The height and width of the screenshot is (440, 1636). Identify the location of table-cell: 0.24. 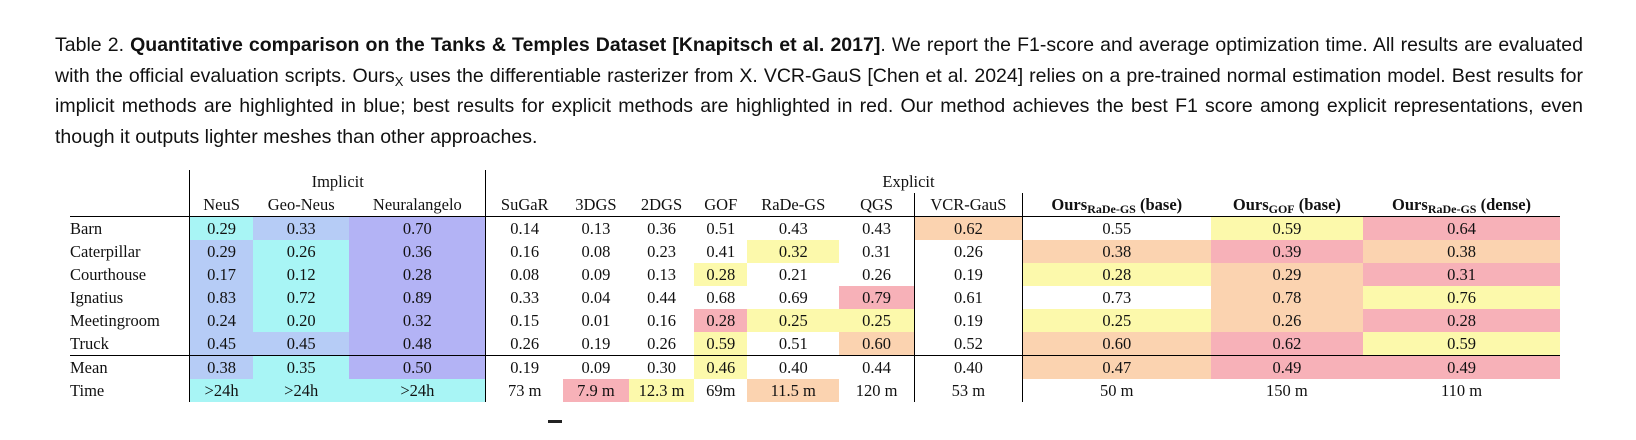
(221, 320).